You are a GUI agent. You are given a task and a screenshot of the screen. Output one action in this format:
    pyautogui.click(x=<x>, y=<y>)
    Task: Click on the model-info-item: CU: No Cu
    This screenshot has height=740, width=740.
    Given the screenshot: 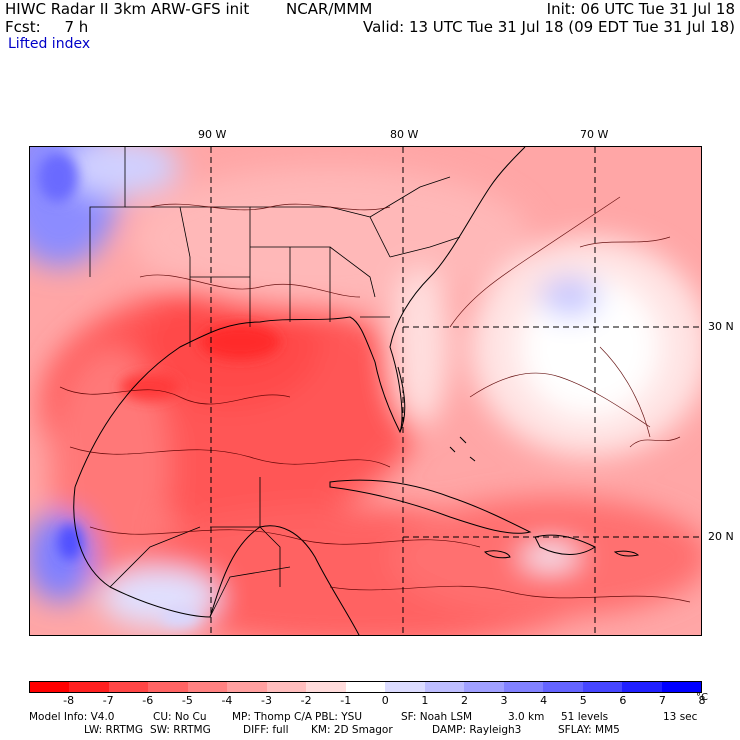 What is the action you would take?
    pyautogui.click(x=180, y=717)
    